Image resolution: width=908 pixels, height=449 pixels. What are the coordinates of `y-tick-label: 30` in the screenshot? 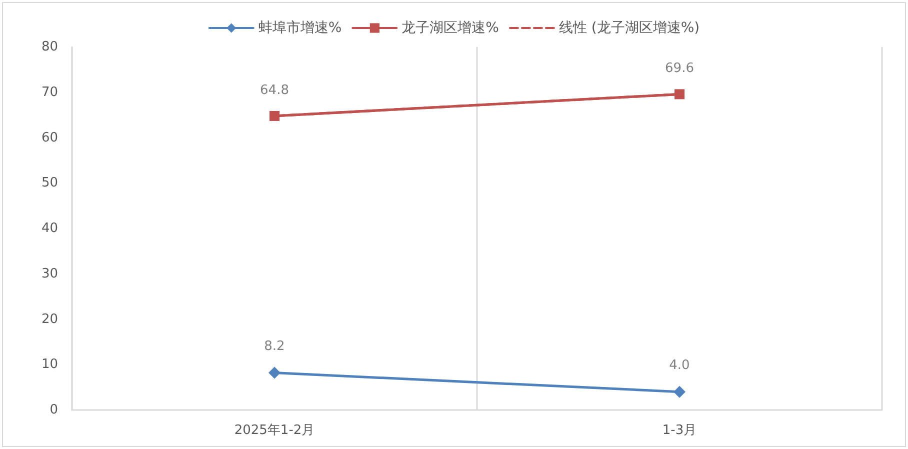 It's located at (49, 274).